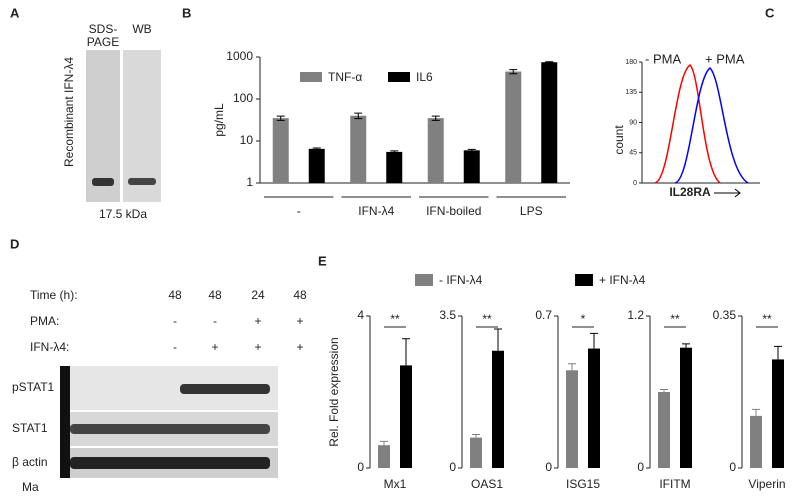 This screenshot has width=800, height=497. What do you see at coordinates (142, 181) in the screenshot?
I see `wb-band` at bounding box center [142, 181].